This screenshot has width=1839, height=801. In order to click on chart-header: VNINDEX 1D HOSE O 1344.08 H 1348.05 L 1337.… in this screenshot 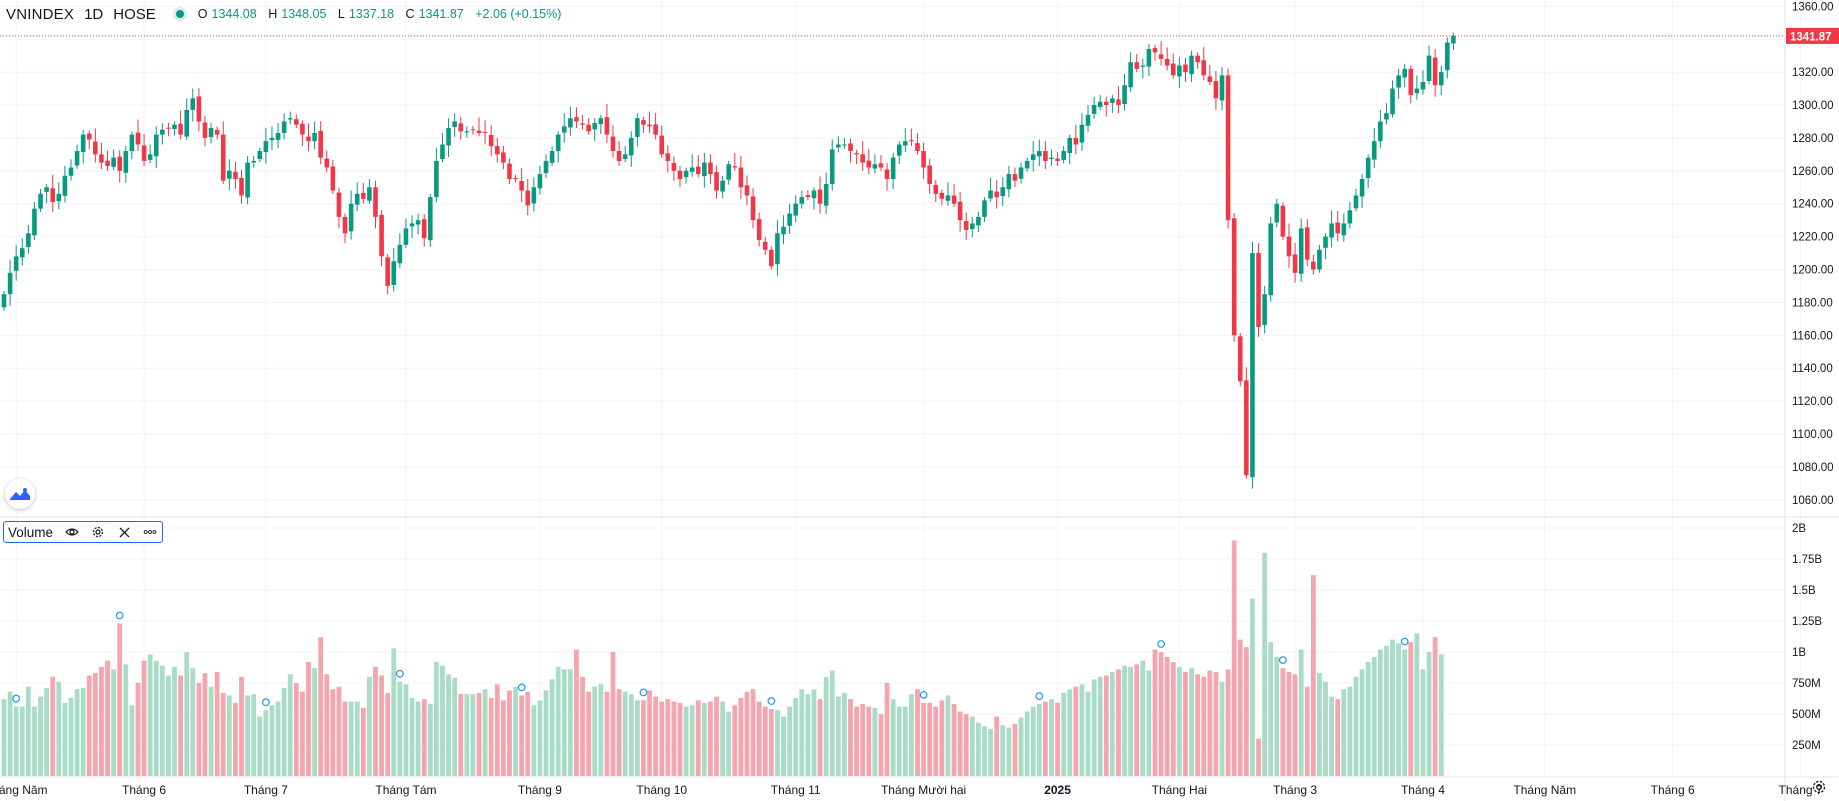, I will do `click(285, 14)`.